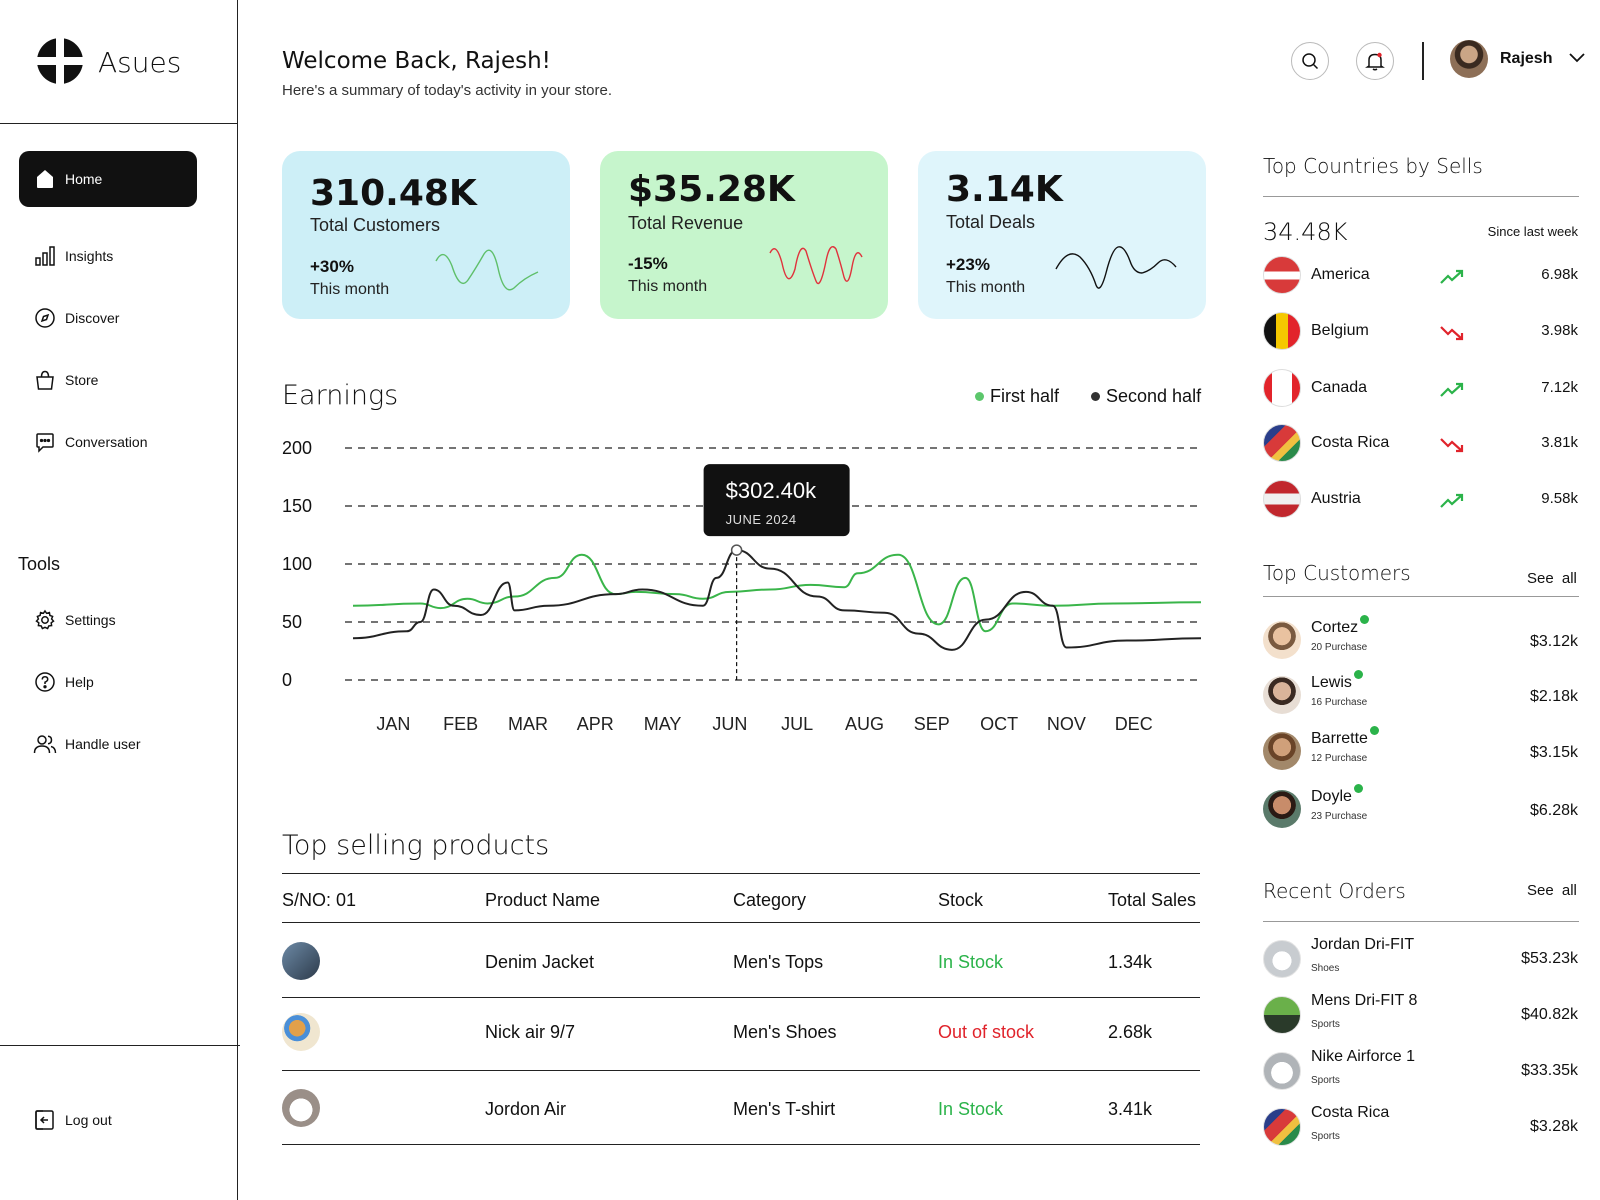 The image size is (1600, 1200). What do you see at coordinates (1553, 752) in the screenshot?
I see `customer-value: $3.15k` at bounding box center [1553, 752].